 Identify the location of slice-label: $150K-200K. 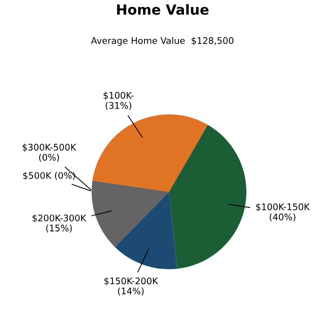
(131, 281).